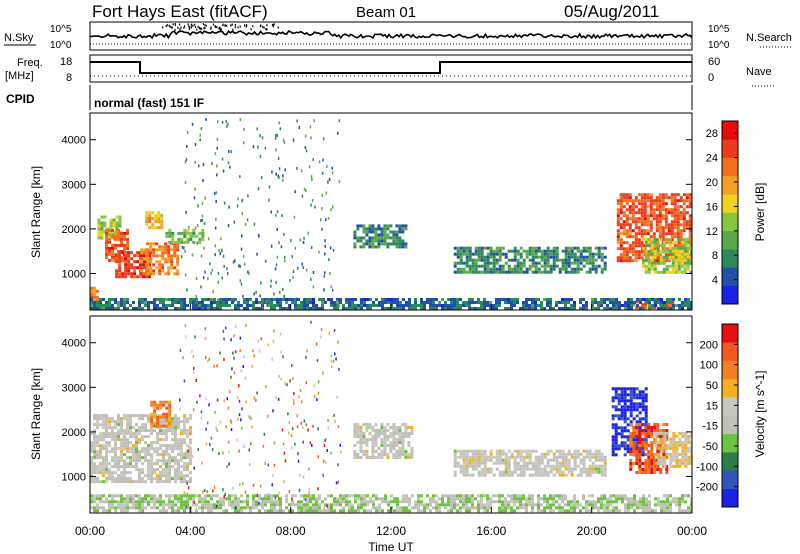 The width and height of the screenshot is (800, 554). What do you see at coordinates (719, 45) in the screenshot?
I see `sky-right-tick-bottom: 10^0` at bounding box center [719, 45].